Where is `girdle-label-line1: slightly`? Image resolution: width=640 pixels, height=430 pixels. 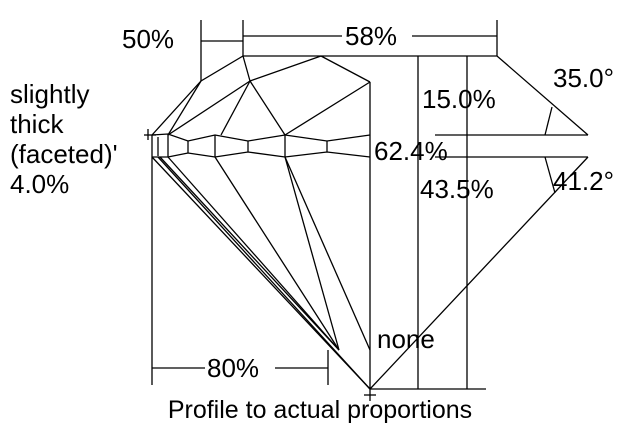
girdle-label-line1: slightly is located at coordinates (49, 94).